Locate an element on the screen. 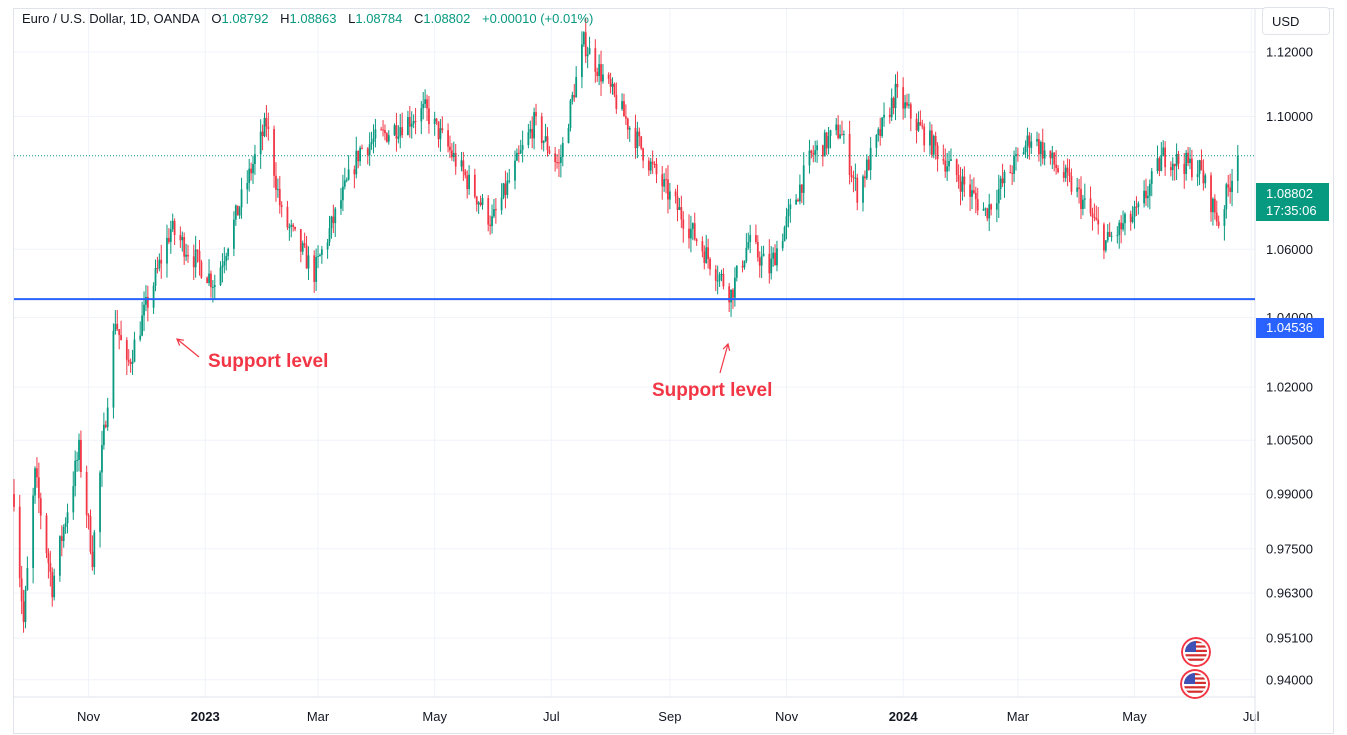 The width and height of the screenshot is (1347, 735). low-value: 1.08784 is located at coordinates (379, 18).